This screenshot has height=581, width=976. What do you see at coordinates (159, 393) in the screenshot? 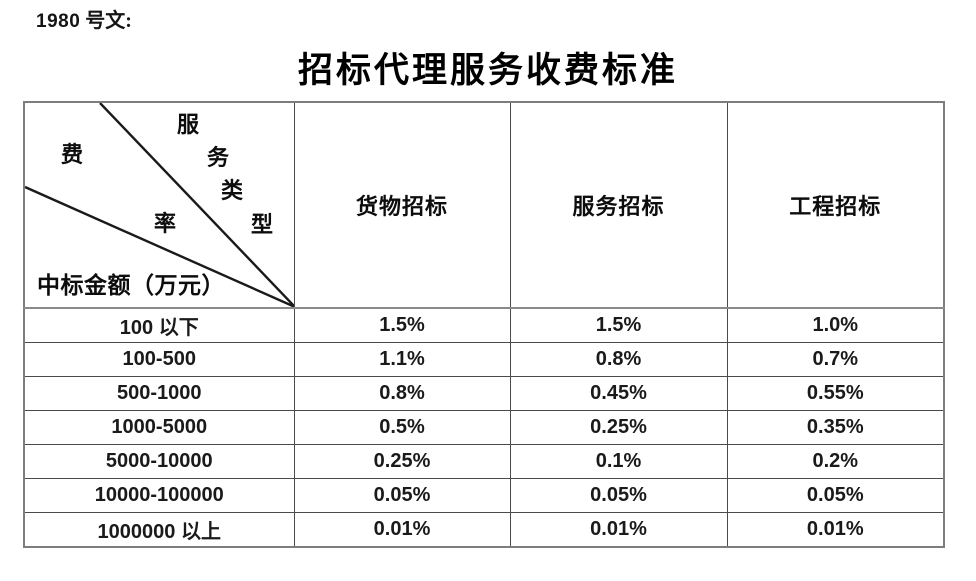
I see `row-range-cell: 500-1000` at bounding box center [159, 393].